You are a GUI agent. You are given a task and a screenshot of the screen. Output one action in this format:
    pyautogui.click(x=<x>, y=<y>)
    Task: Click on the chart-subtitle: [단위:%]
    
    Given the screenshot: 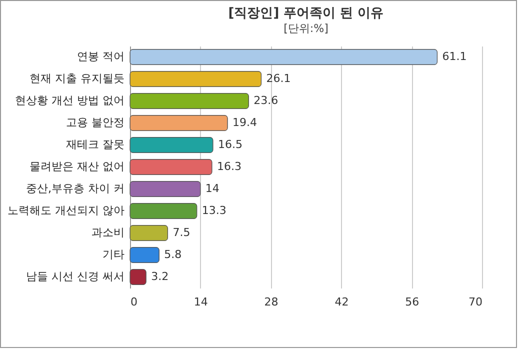 What is the action you would take?
    pyautogui.click(x=306, y=28)
    